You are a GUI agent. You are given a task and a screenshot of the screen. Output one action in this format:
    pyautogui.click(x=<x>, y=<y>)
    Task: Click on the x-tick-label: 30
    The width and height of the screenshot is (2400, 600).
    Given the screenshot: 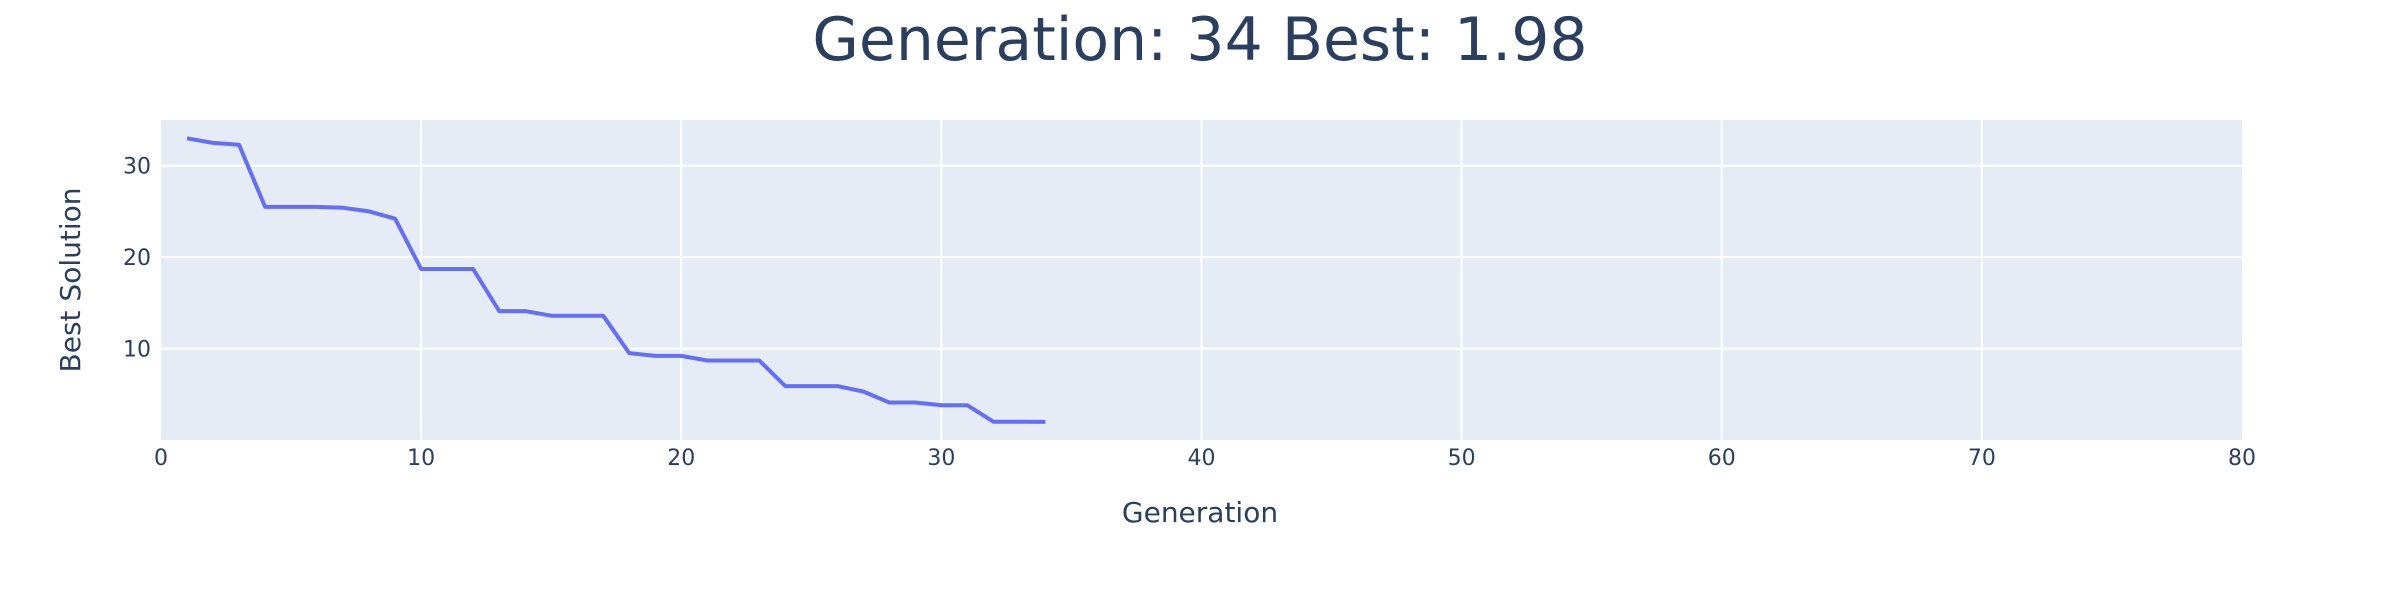 What is the action you would take?
    pyautogui.click(x=941, y=458)
    